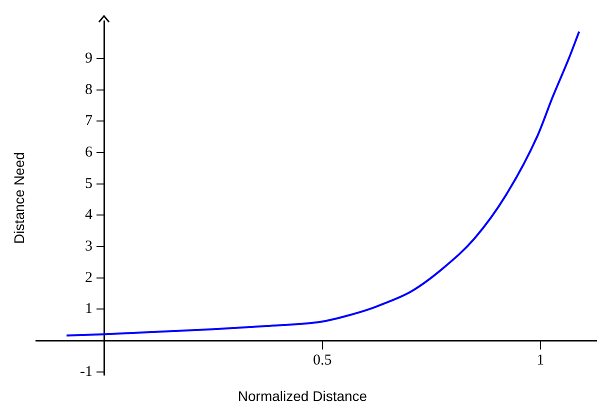 The height and width of the screenshot is (414, 605). I want to click on y-tick-label: 7, so click(88, 121).